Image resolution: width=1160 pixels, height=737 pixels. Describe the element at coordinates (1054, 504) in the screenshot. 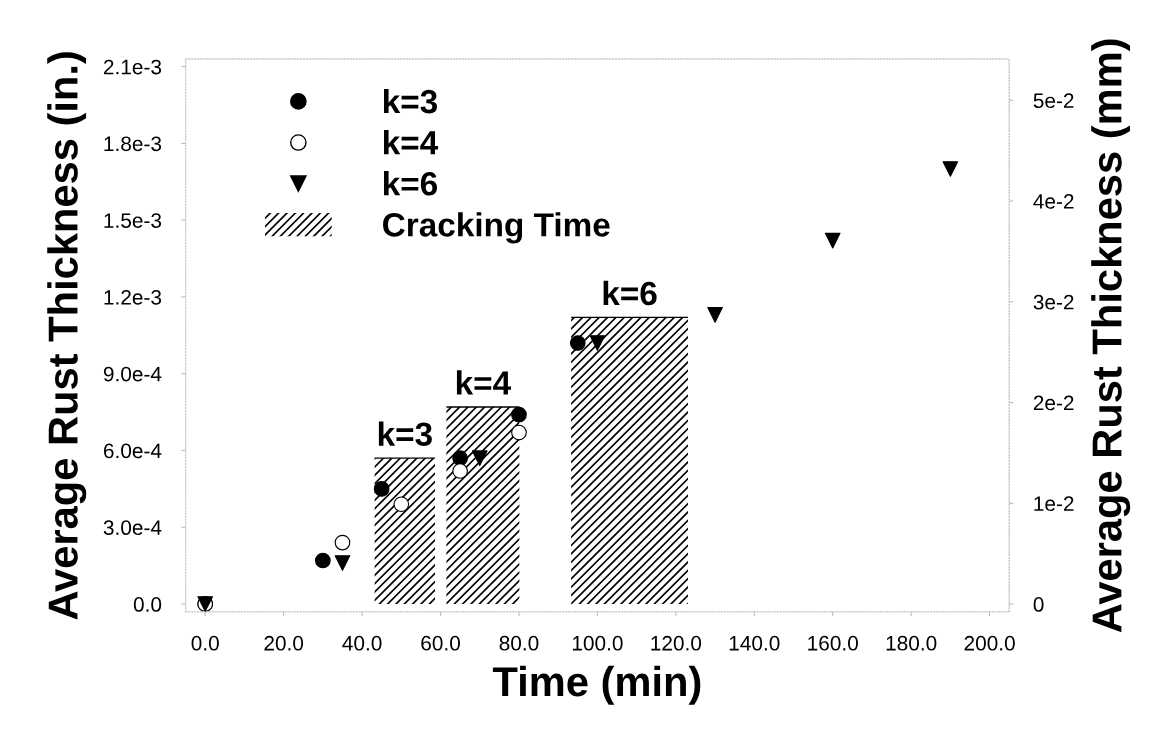

I see `y2-tick-label: 1e-2` at that location.